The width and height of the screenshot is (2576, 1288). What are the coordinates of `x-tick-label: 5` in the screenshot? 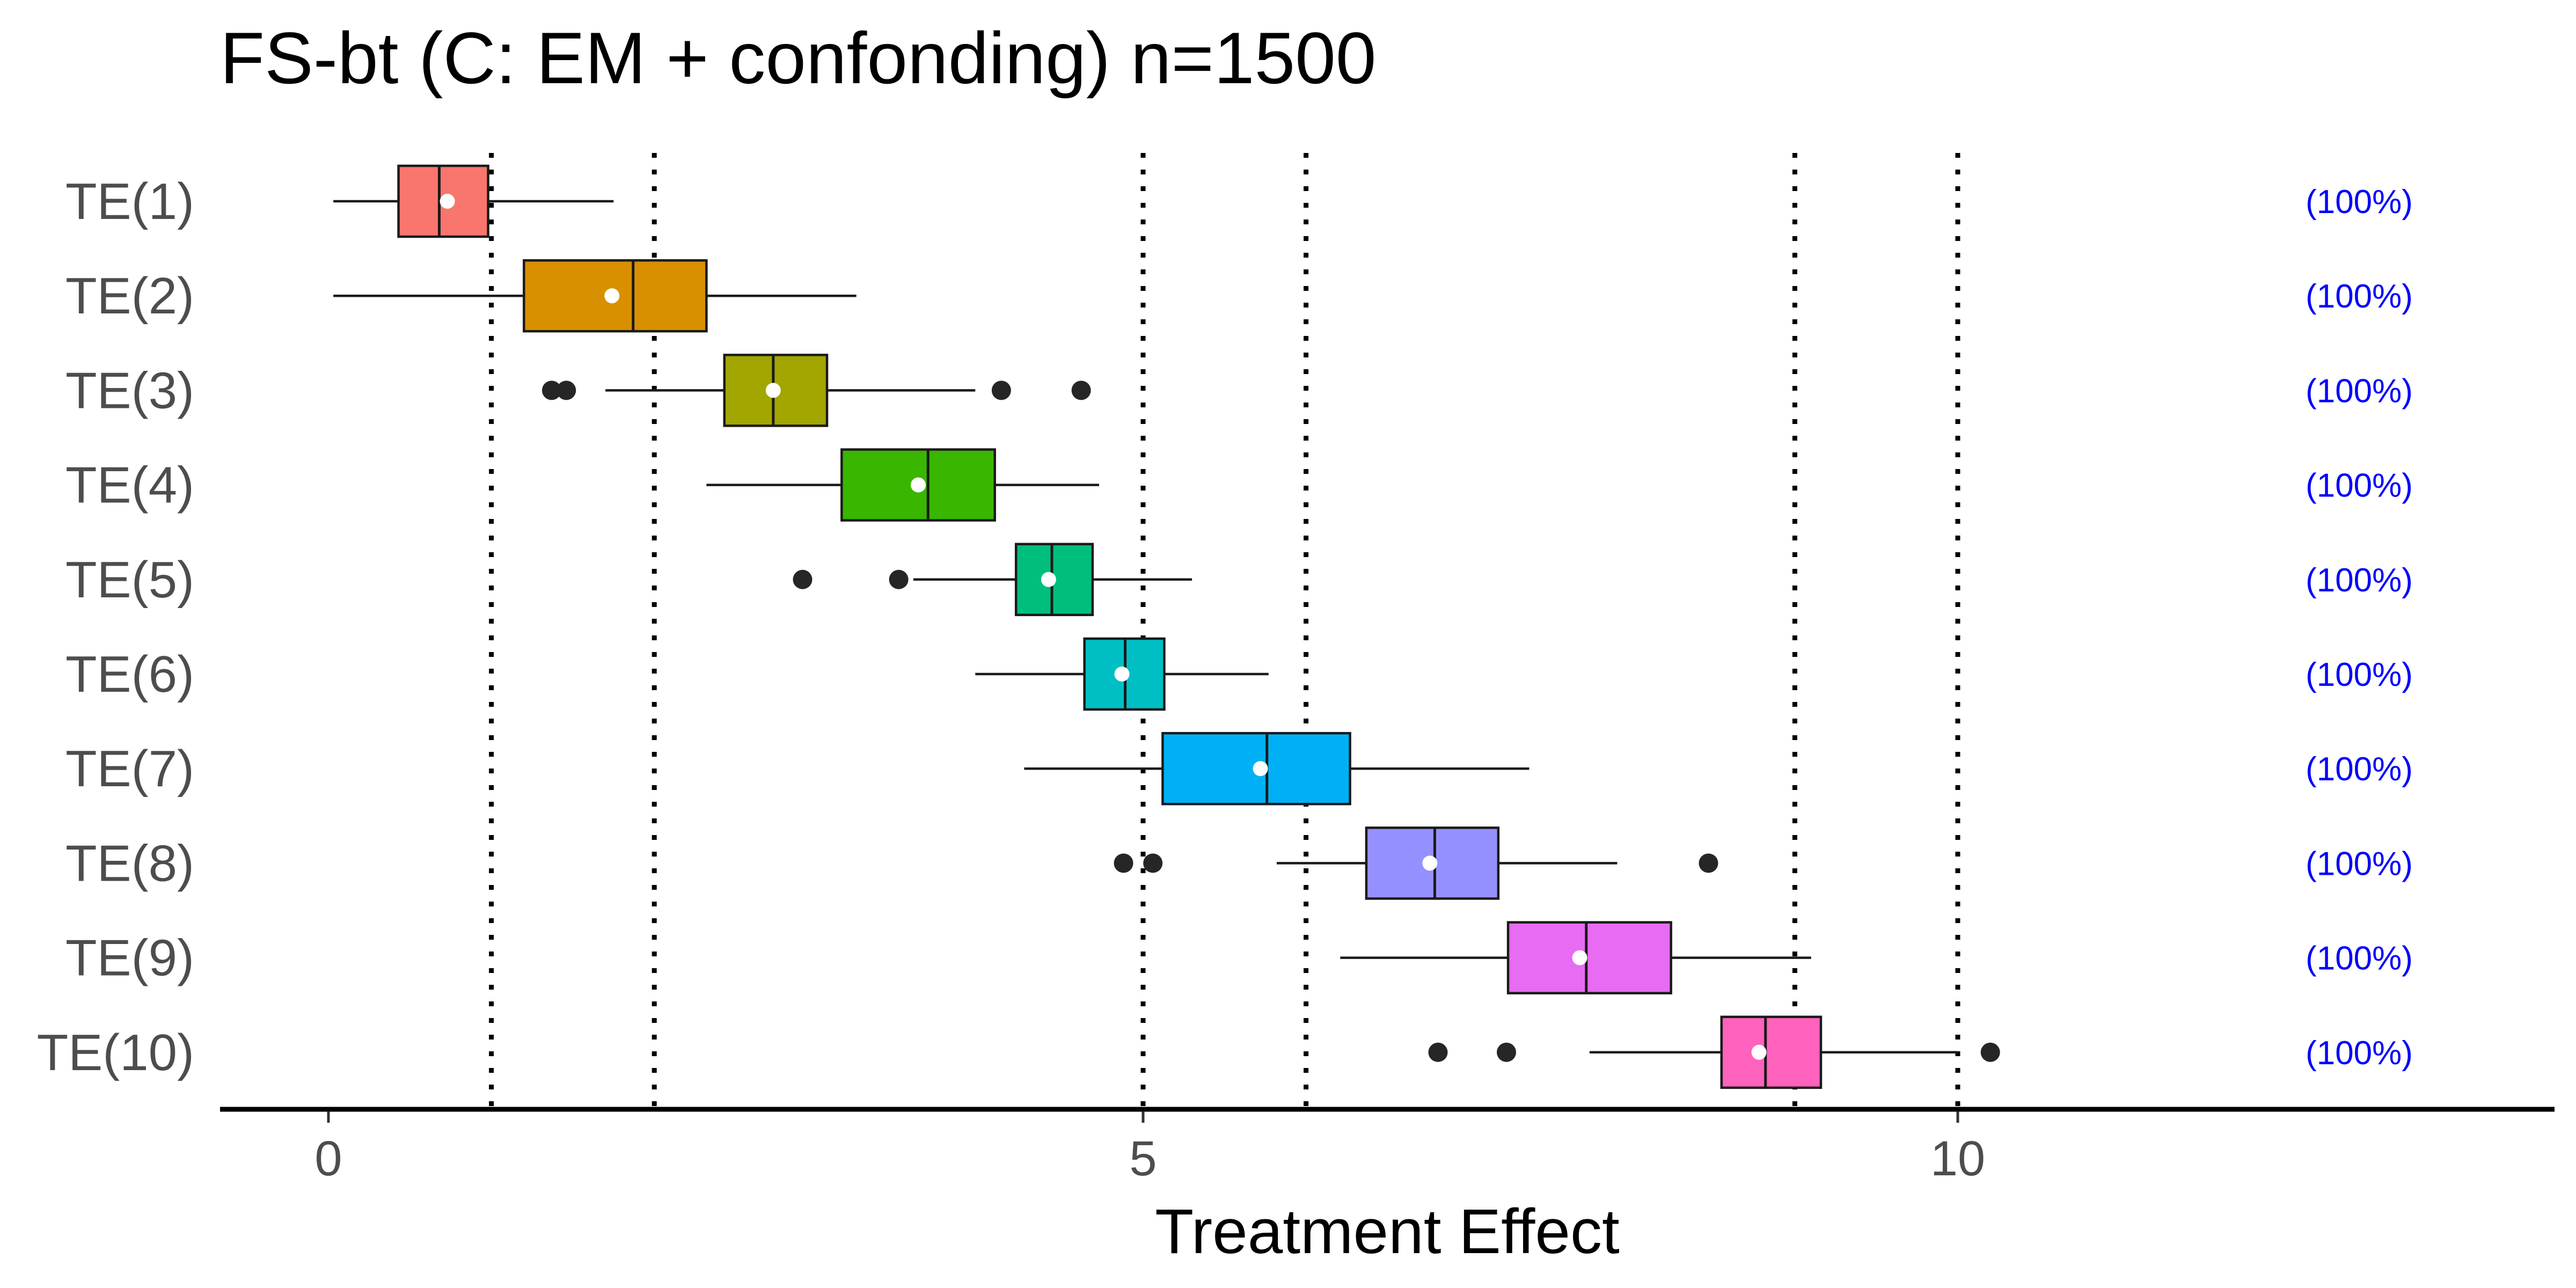 It's located at (1143, 1158).